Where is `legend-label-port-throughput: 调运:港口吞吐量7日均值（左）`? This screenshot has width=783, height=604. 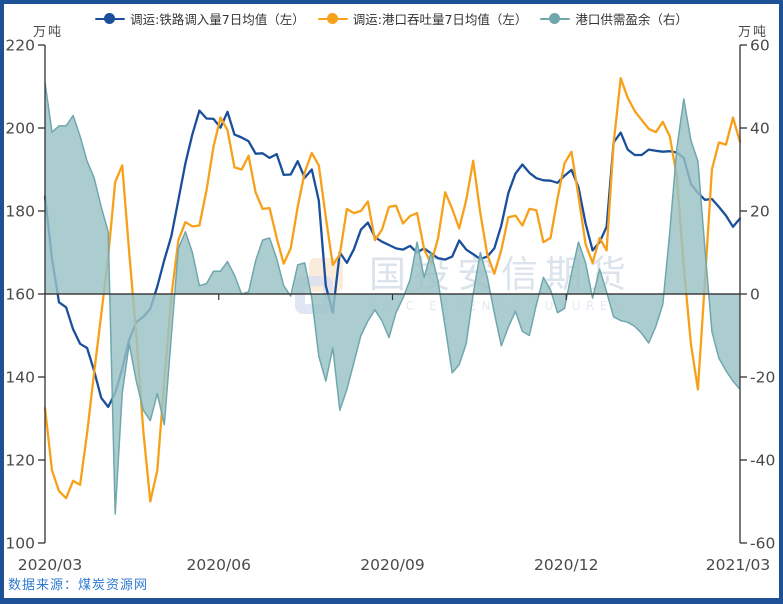
legend-label-port-throughput: 调运:港口吞吐量7日均值（左） is located at coordinates (440, 19).